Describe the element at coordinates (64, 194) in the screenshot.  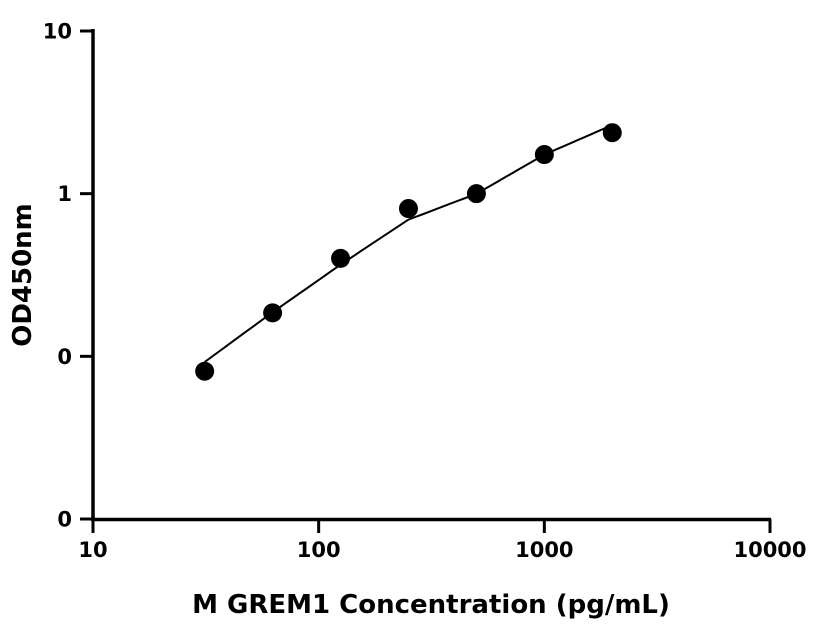
I see `y-tick-label: 1` at that location.